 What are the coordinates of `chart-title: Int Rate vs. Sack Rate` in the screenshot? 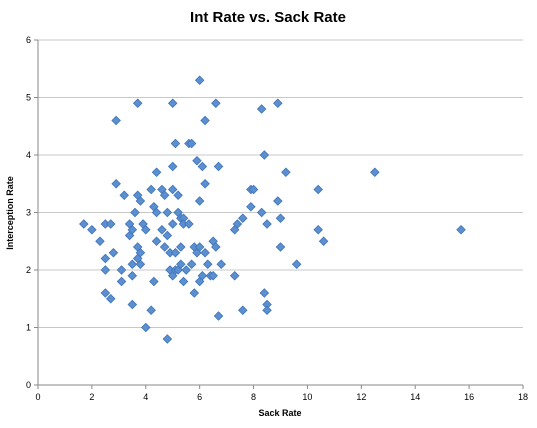 It's located at (268, 17).